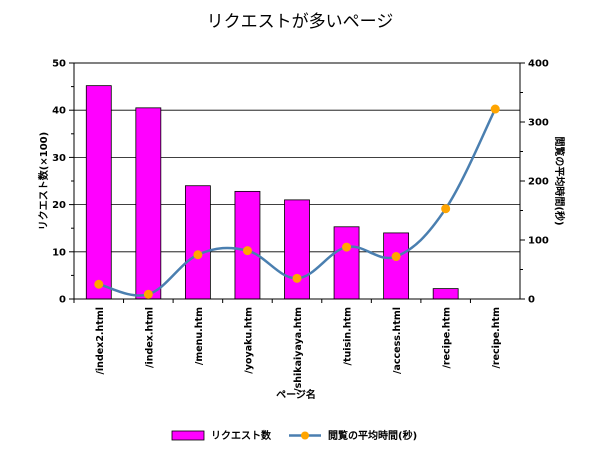 The image size is (600, 450). What do you see at coordinates (59, 158) in the screenshot?
I see `y-tick-label: 30` at bounding box center [59, 158].